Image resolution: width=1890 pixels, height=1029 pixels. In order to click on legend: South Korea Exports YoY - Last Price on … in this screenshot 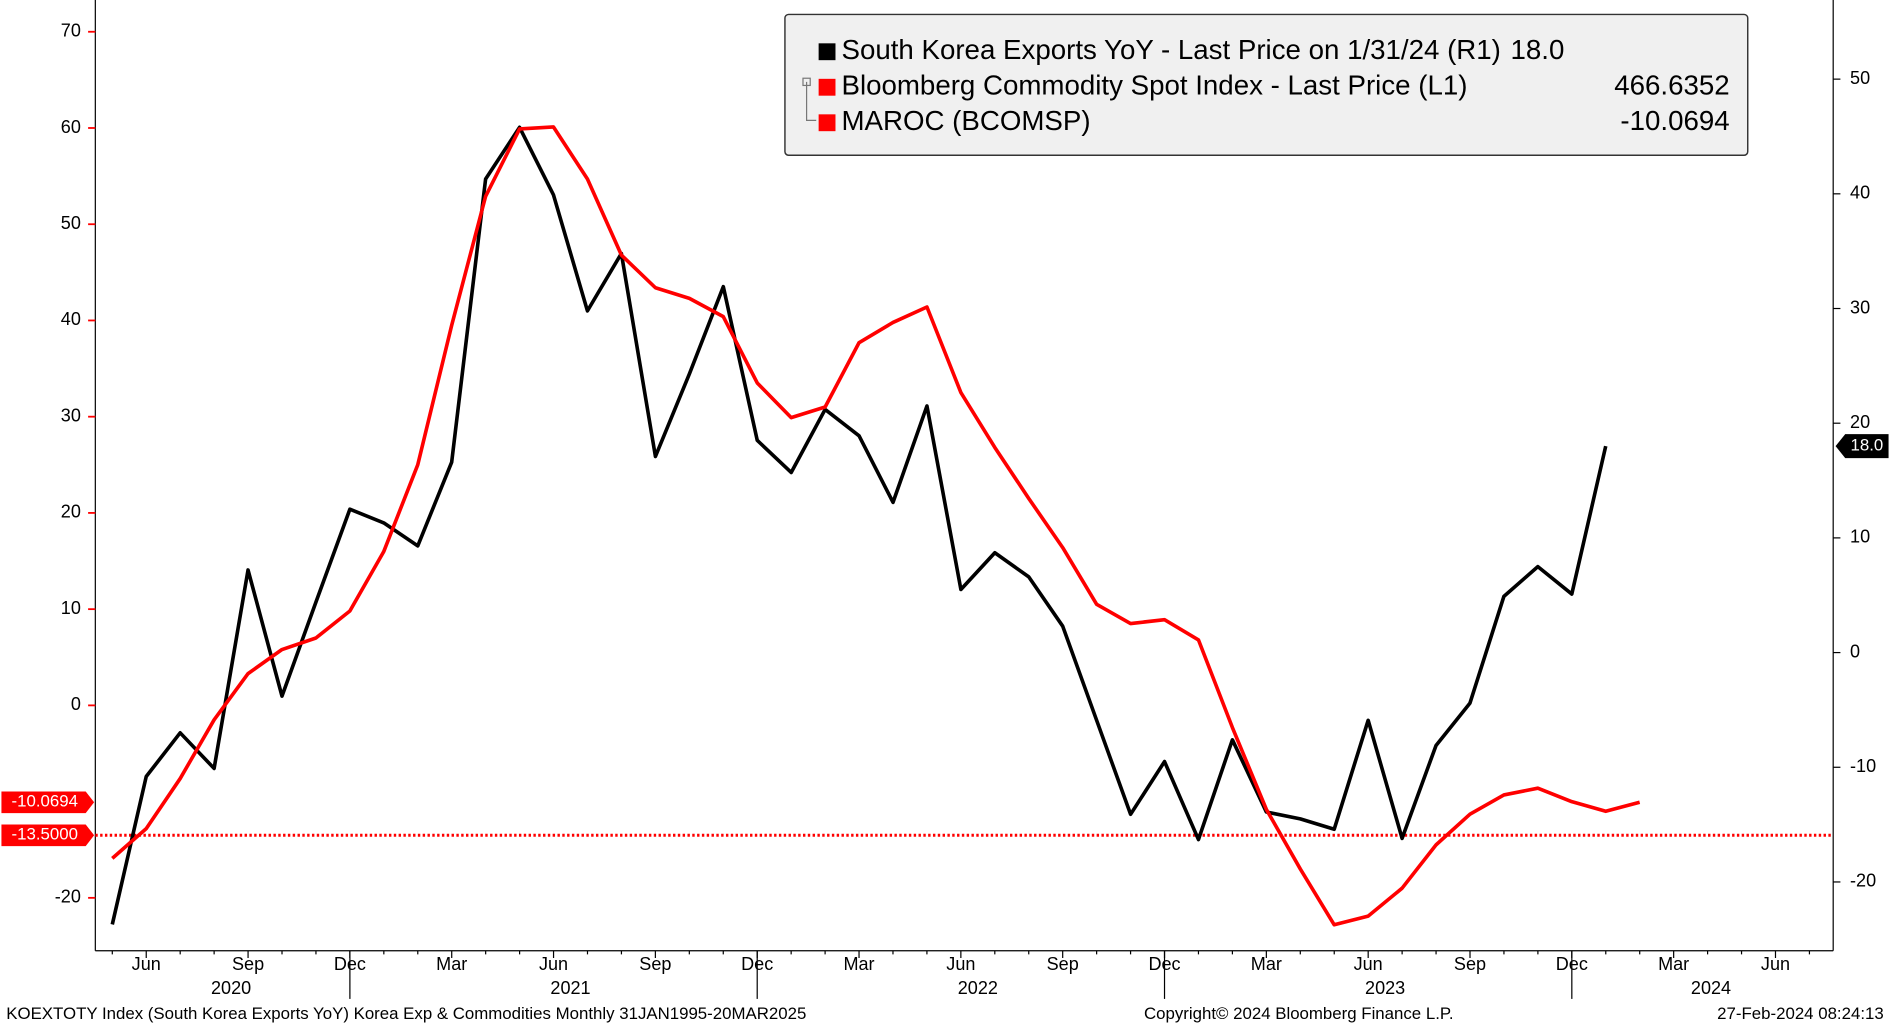, I will do `click(1266, 84)`.